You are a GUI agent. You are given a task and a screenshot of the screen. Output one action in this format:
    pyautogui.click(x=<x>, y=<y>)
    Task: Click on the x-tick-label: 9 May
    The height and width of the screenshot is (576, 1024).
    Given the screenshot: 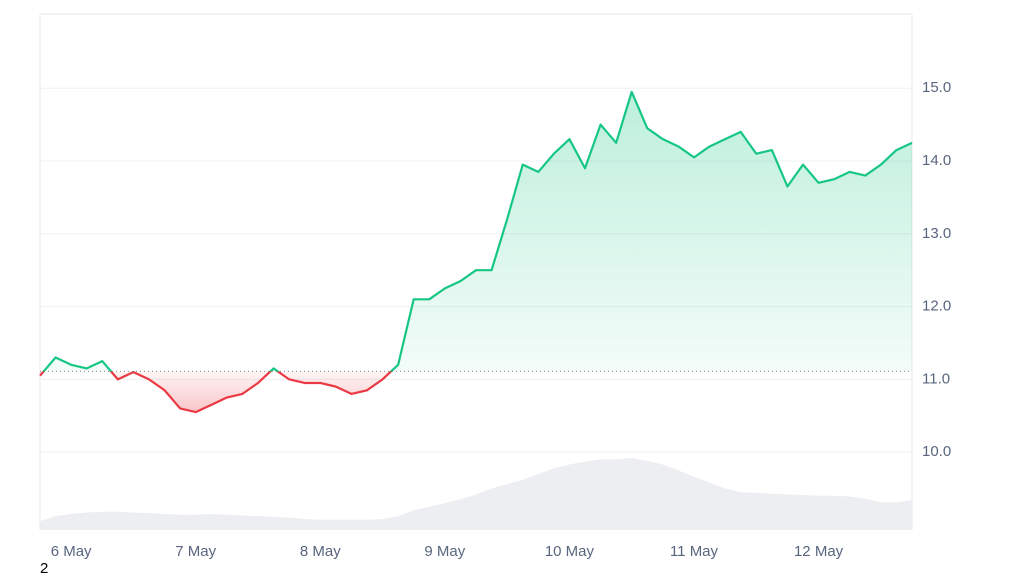 What is the action you would take?
    pyautogui.click(x=444, y=551)
    